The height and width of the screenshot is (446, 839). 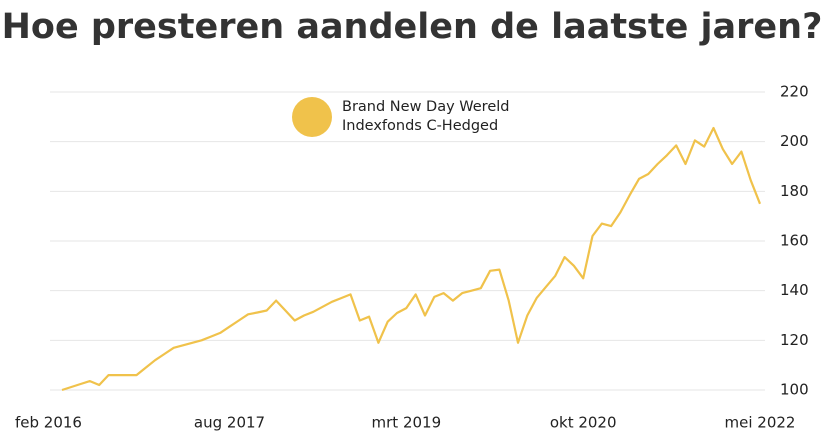 I want to click on y-tick-label: 220, so click(x=794, y=92).